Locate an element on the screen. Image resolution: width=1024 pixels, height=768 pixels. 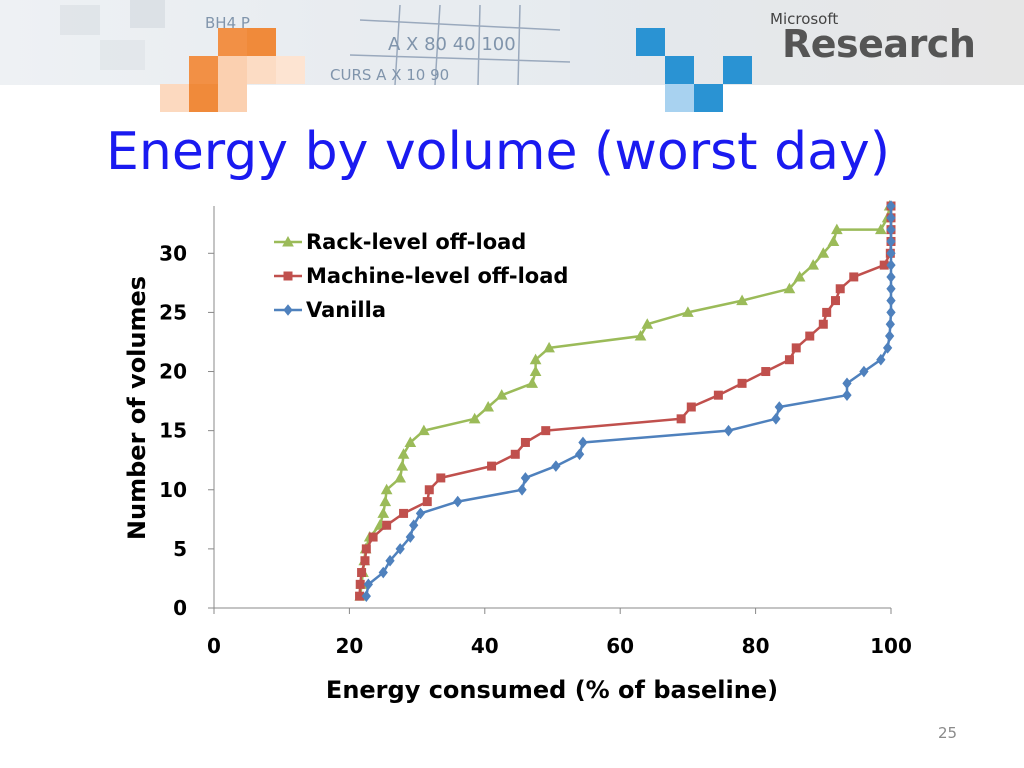
legend-item-rack-level-off-load: Rack-level off-load is located at coordinates (400, 242).